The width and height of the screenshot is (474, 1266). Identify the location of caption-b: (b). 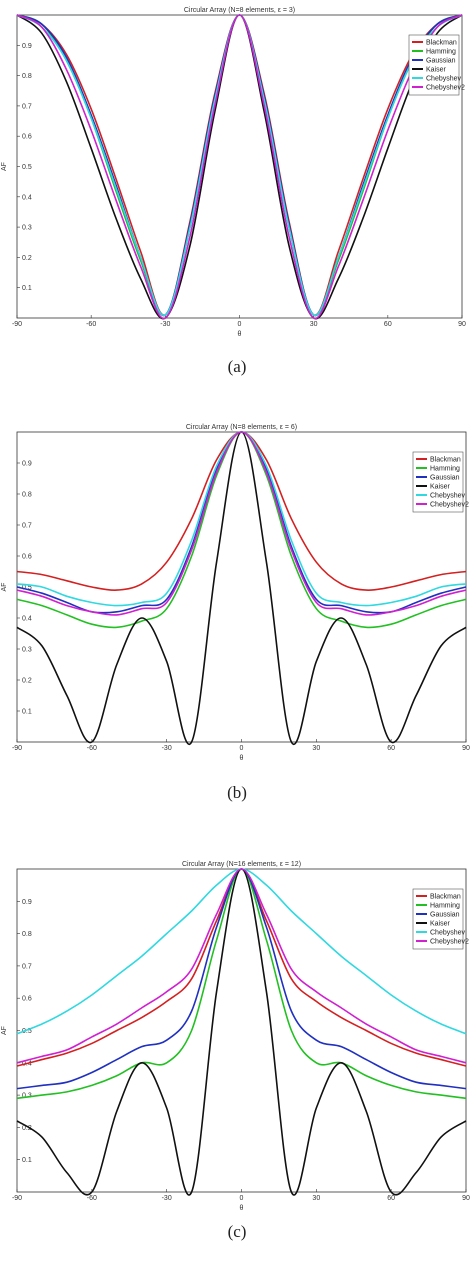
(237, 792).